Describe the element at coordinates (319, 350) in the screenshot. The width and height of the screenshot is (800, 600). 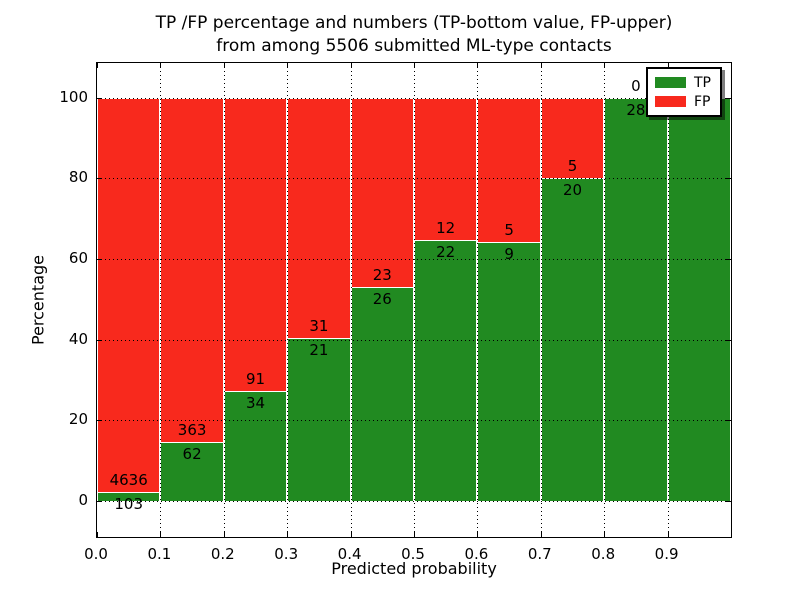
I see `tp-count-label: 21` at that location.